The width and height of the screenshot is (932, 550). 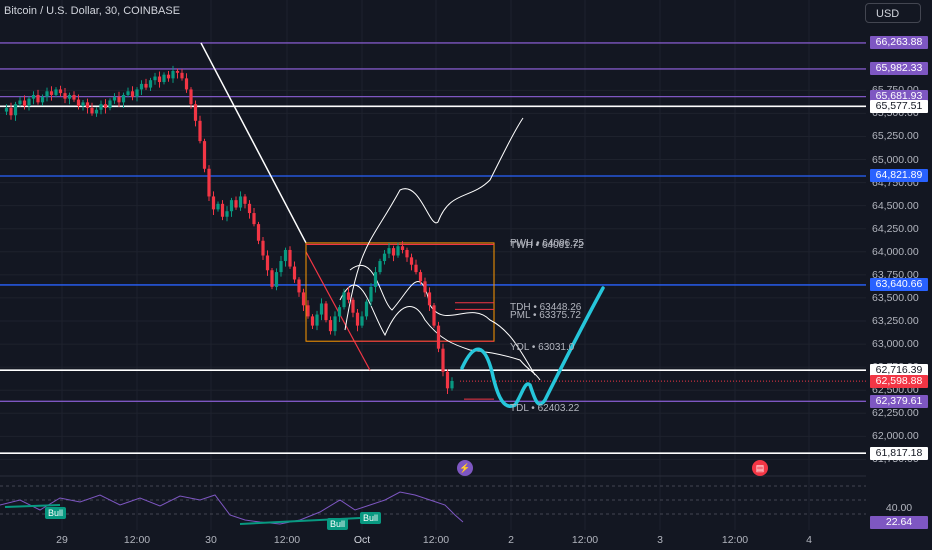 I want to click on price-axis-tick: 64,500.00, so click(x=895, y=205).